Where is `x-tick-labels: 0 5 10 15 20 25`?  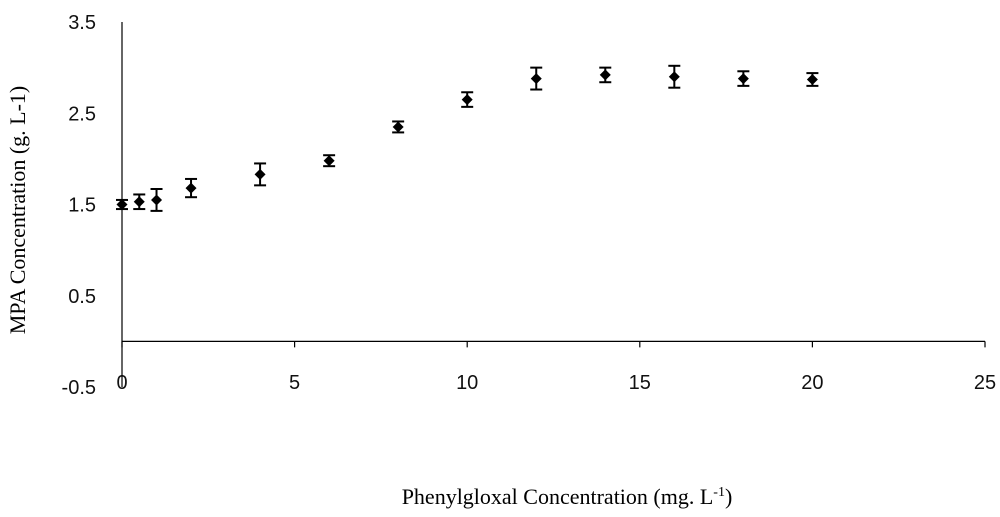 x-tick-labels: 0 5 10 15 20 25 is located at coordinates (556, 383).